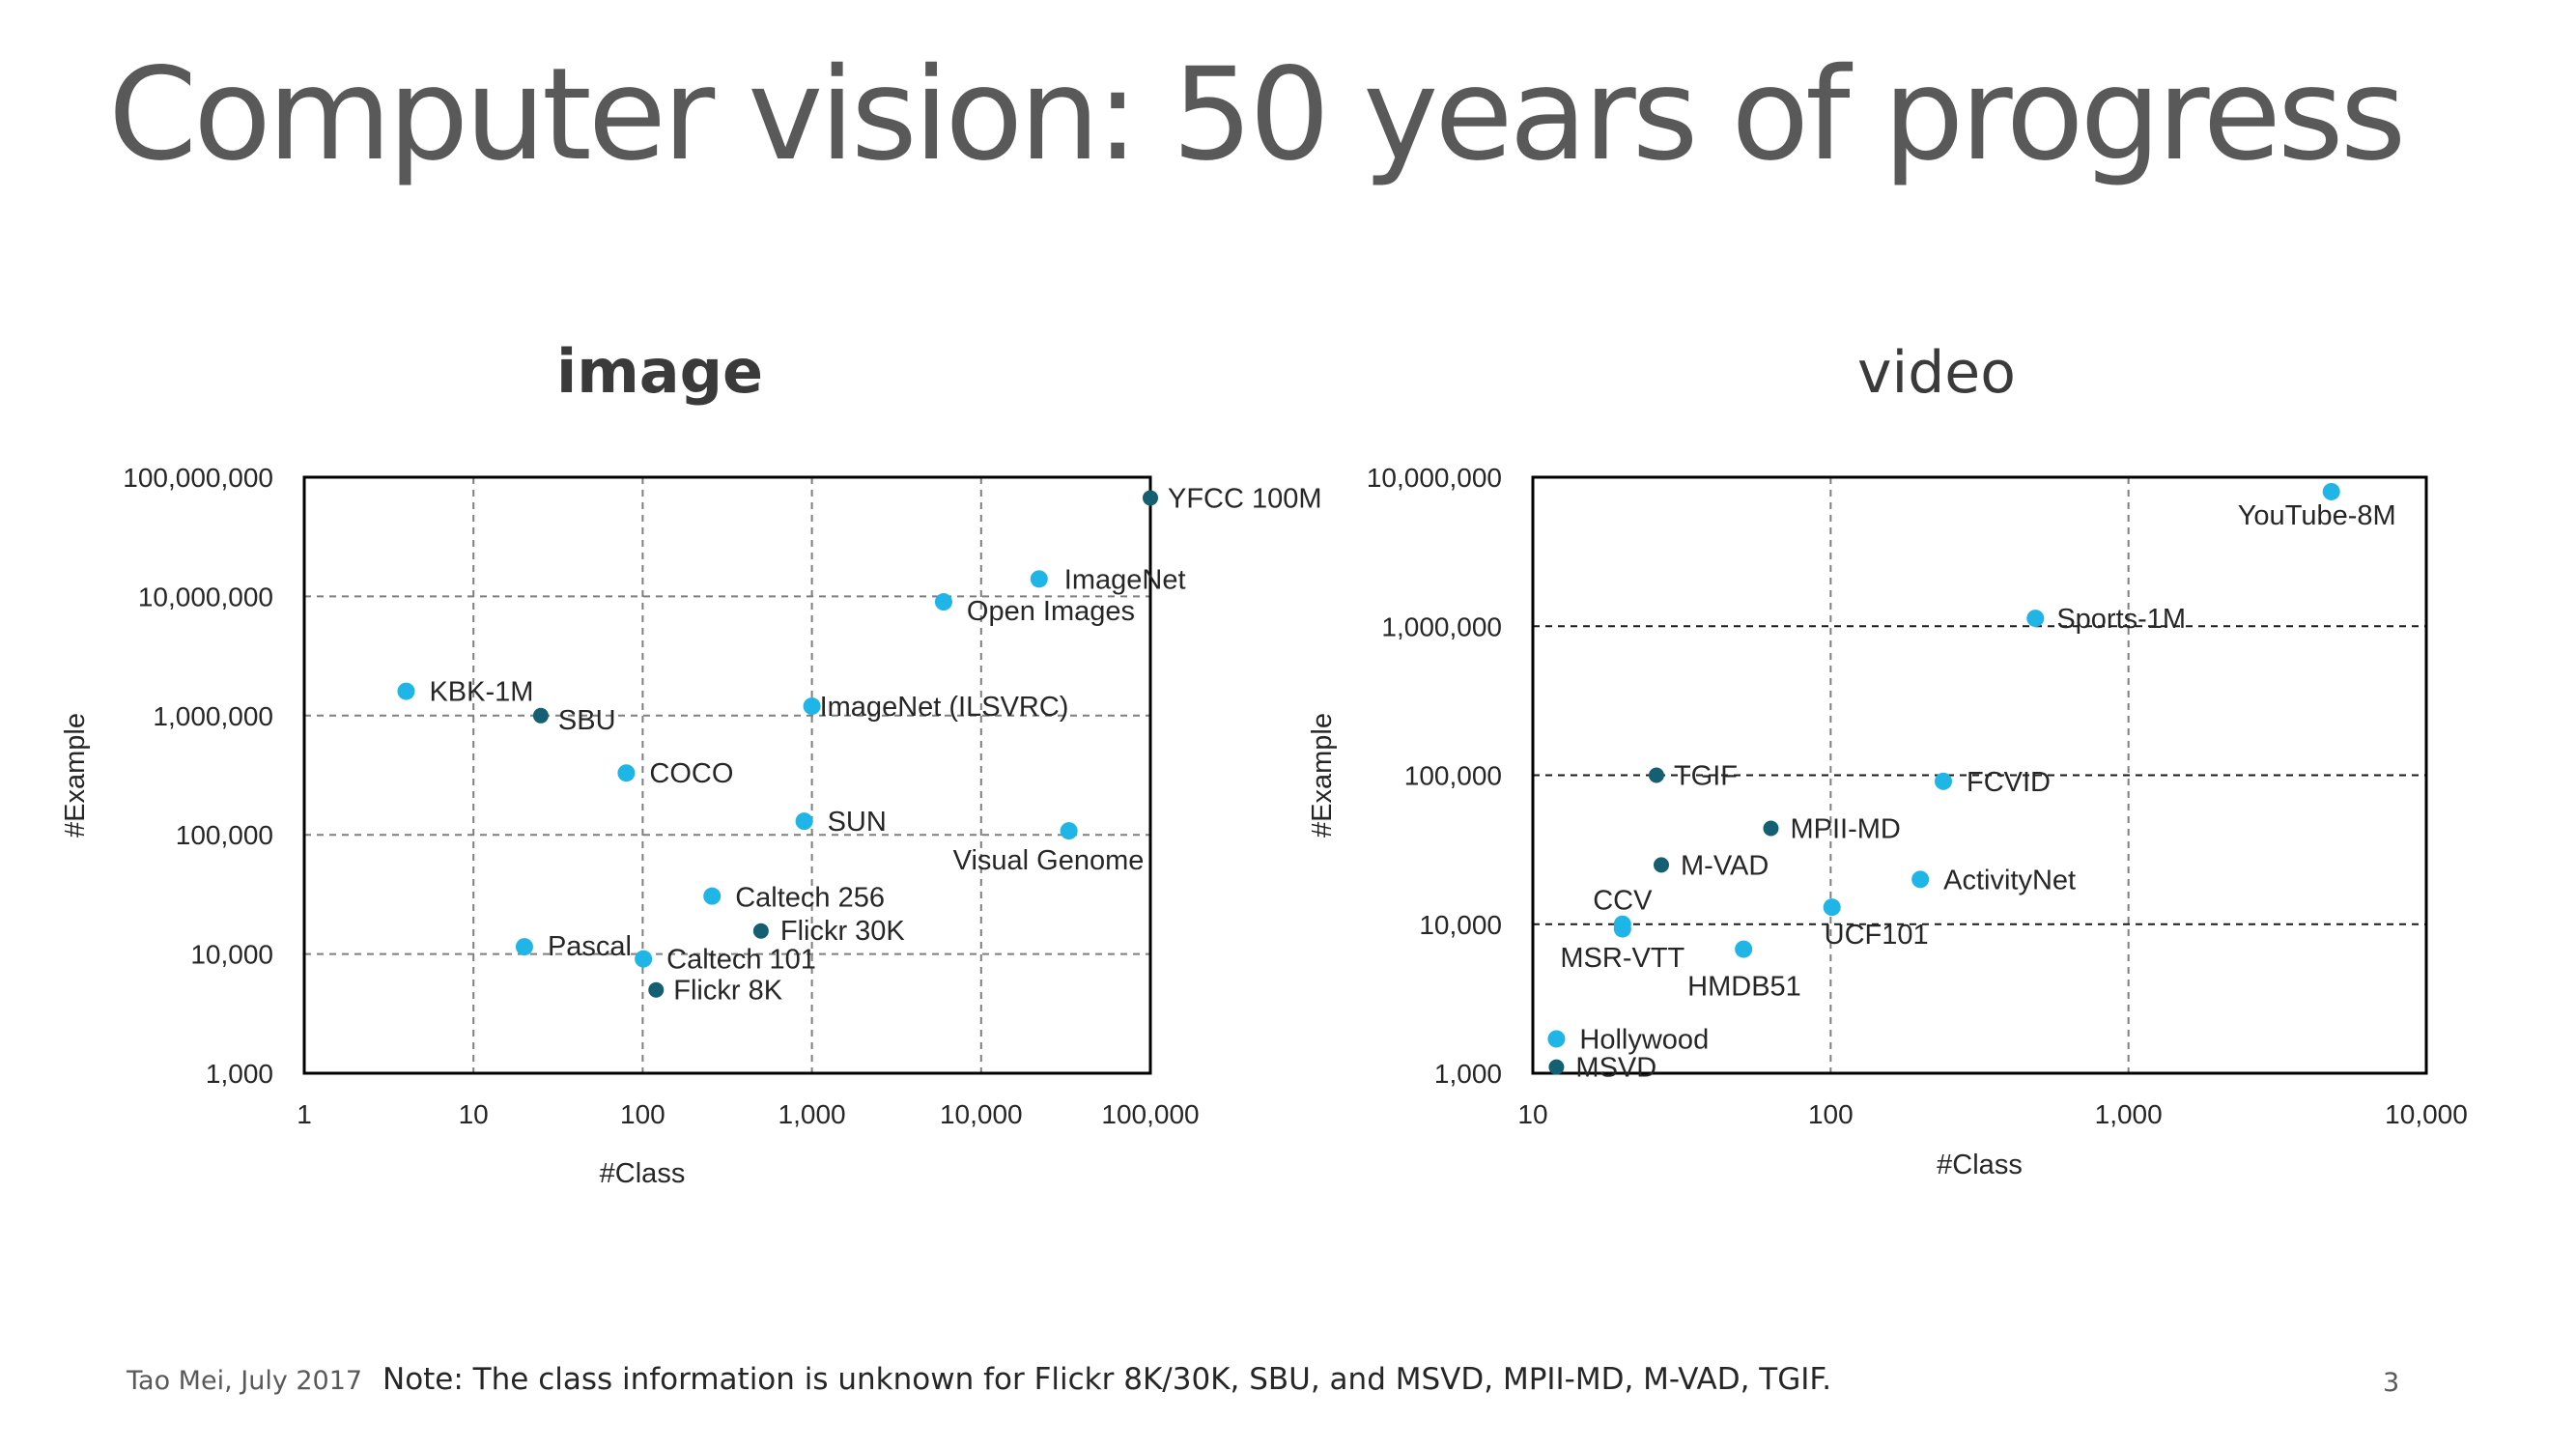 This screenshot has width=2576, height=1449. I want to click on video-point-label-hollywood: Hollywood, so click(1644, 1039).